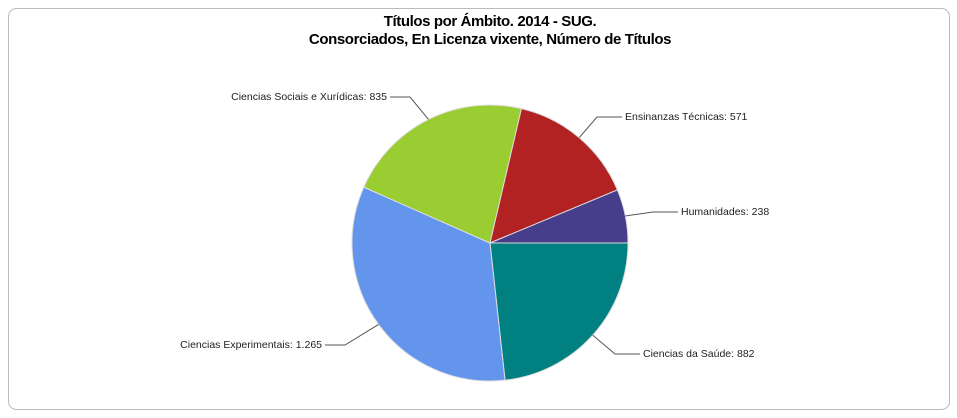  Describe the element at coordinates (687, 354) in the screenshot. I see `slice-label-name: Ciencias da Saúde` at that location.